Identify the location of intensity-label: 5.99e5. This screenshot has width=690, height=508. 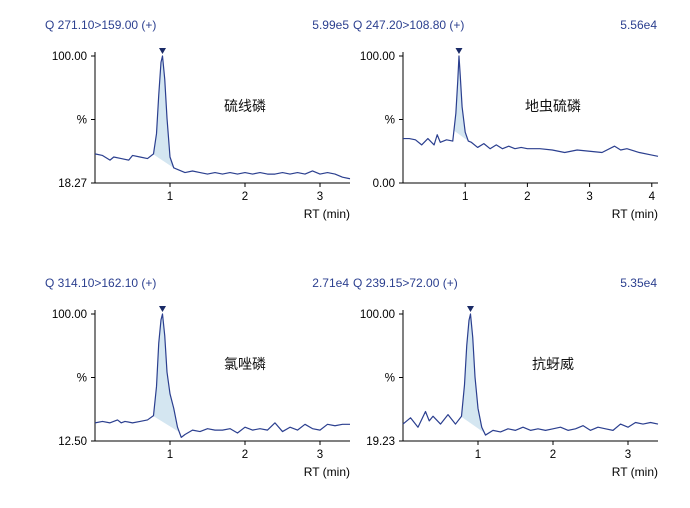
(330, 25).